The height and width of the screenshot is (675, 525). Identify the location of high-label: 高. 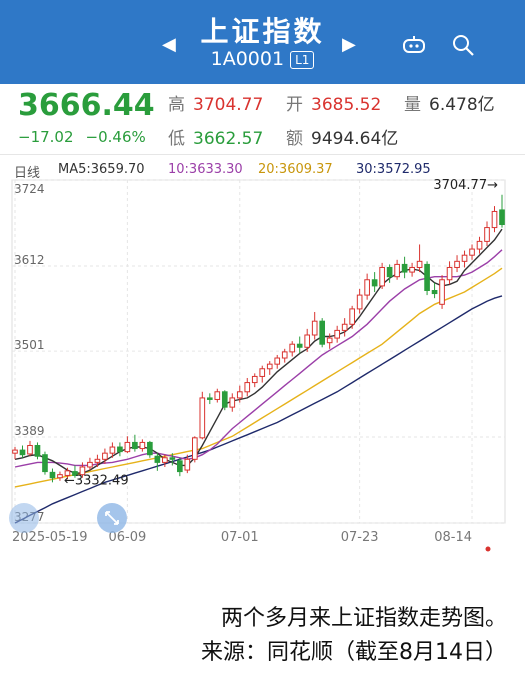
(176, 105).